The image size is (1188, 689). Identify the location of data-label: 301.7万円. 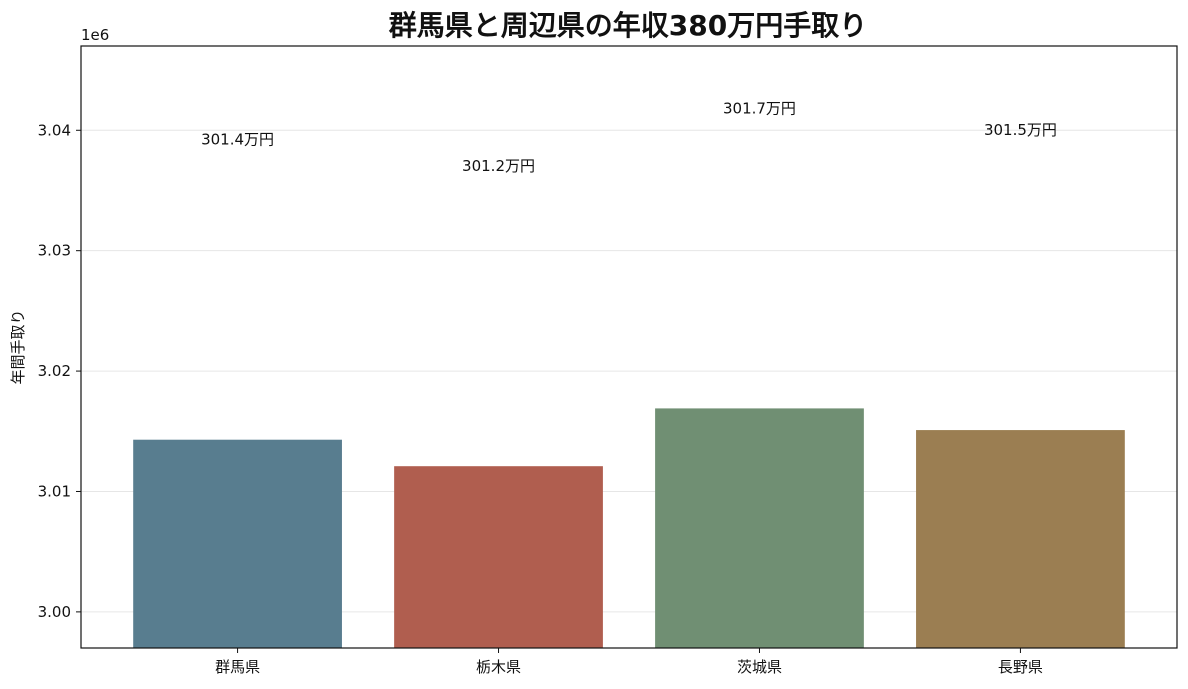
(759, 108).